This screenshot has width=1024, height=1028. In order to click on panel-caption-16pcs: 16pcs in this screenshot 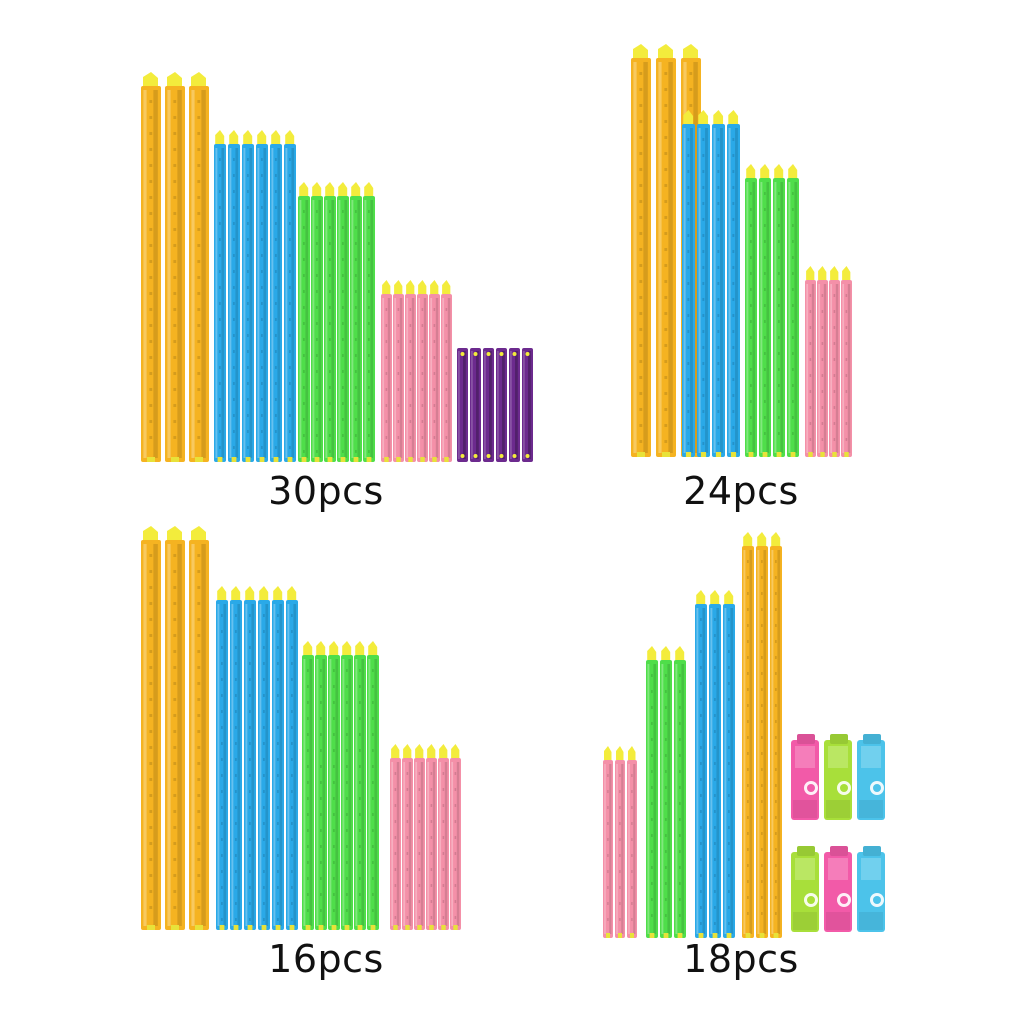, I will do `click(326, 959)`.